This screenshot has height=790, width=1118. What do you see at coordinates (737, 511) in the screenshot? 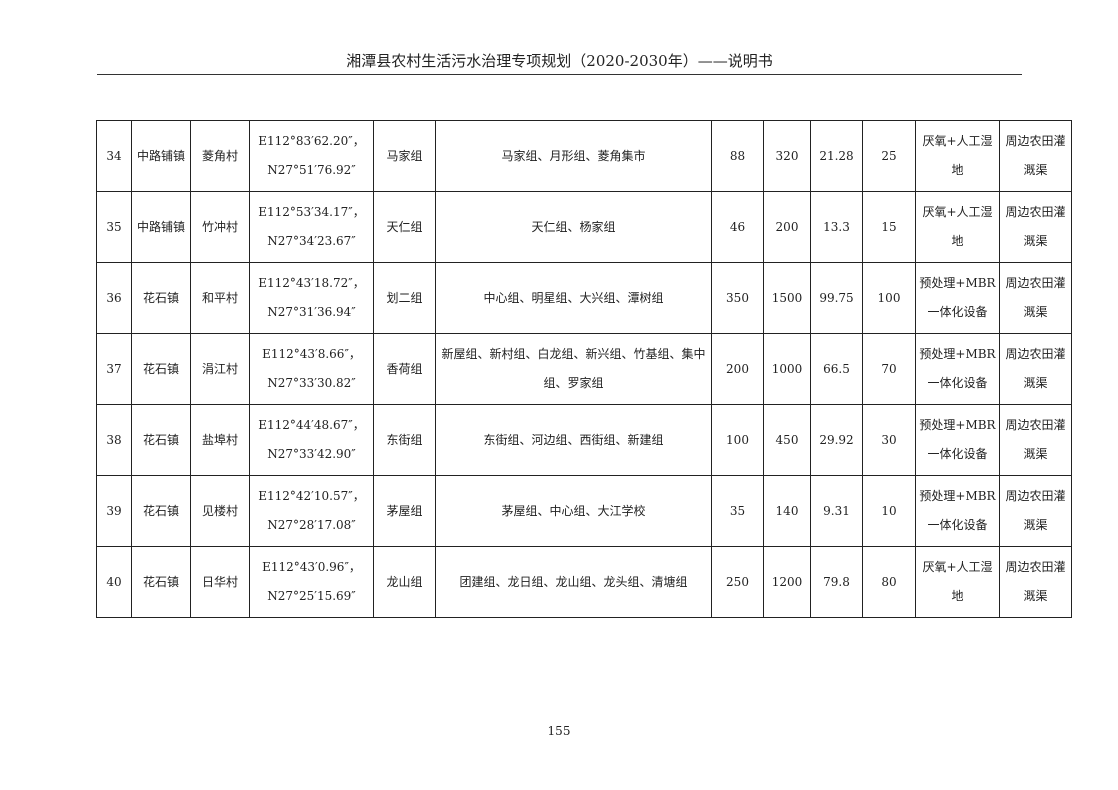
I see `table-cell: 35` at bounding box center [737, 511].